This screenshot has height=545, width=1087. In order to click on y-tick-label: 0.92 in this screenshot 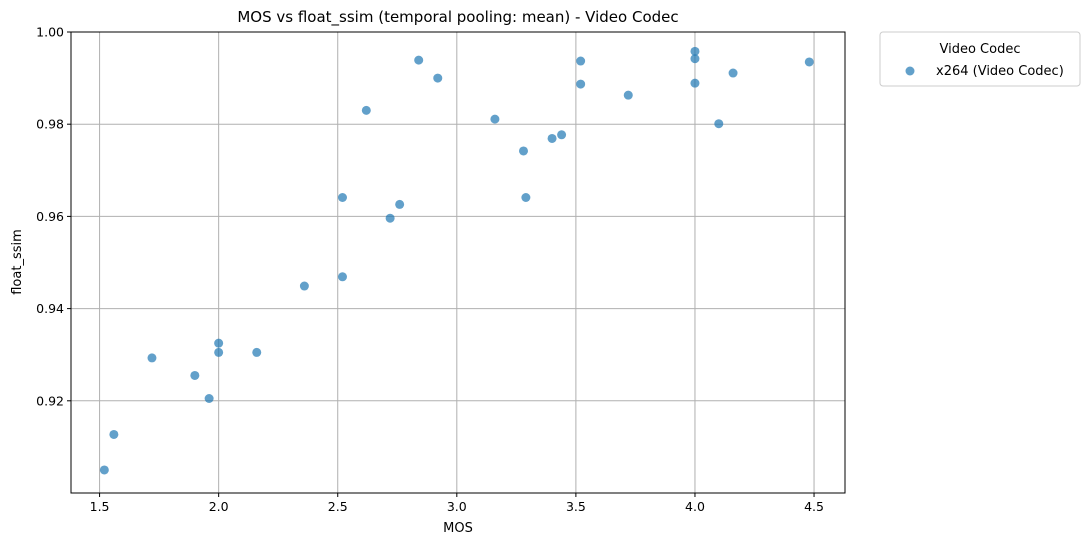, I will do `click(50, 400)`.